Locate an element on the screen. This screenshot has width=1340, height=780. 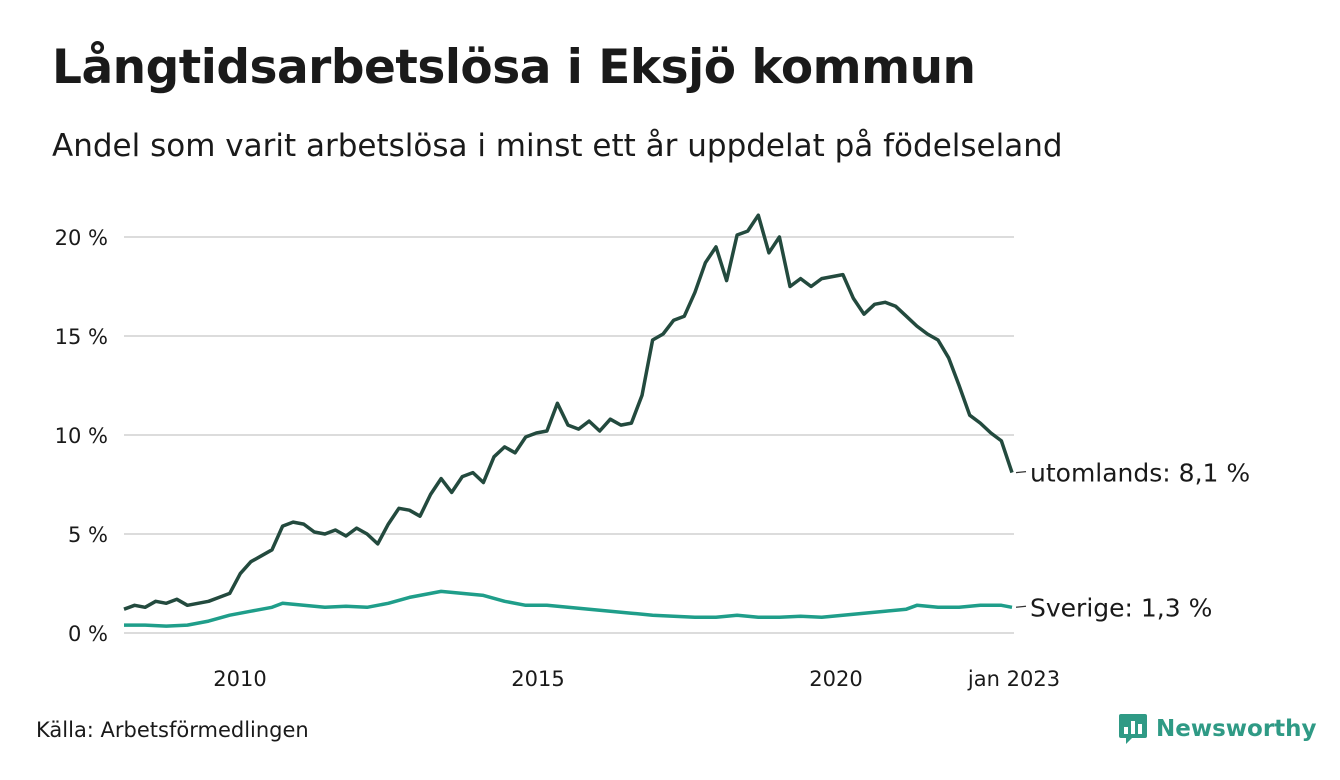
x-tick-label: jan 2023 is located at coordinates (1013, 679).